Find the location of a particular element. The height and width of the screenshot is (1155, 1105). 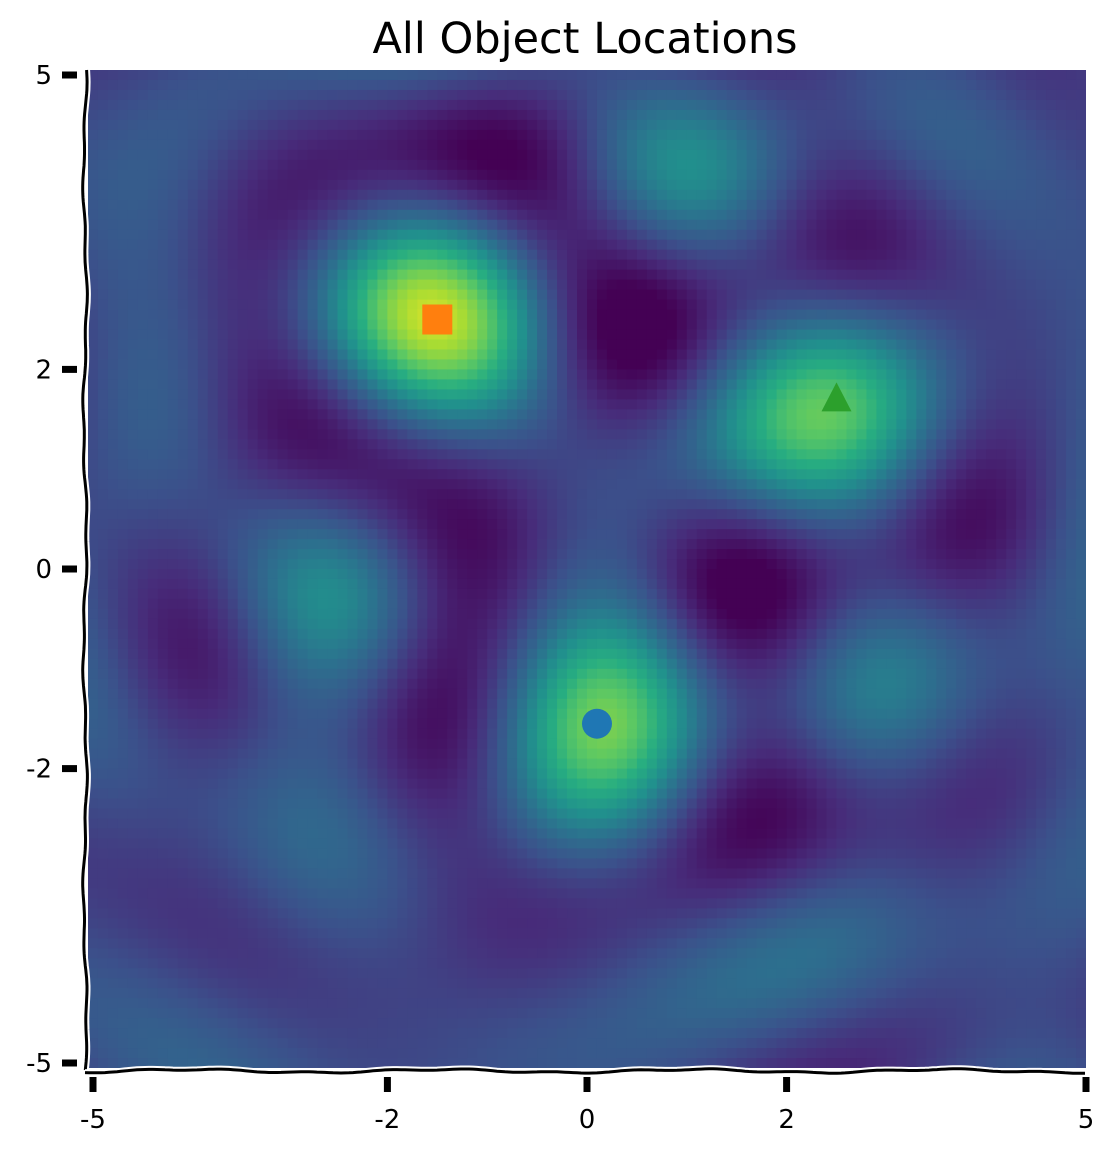

y-axis: 5 2 0 -2 -5 is located at coordinates (51, 570).